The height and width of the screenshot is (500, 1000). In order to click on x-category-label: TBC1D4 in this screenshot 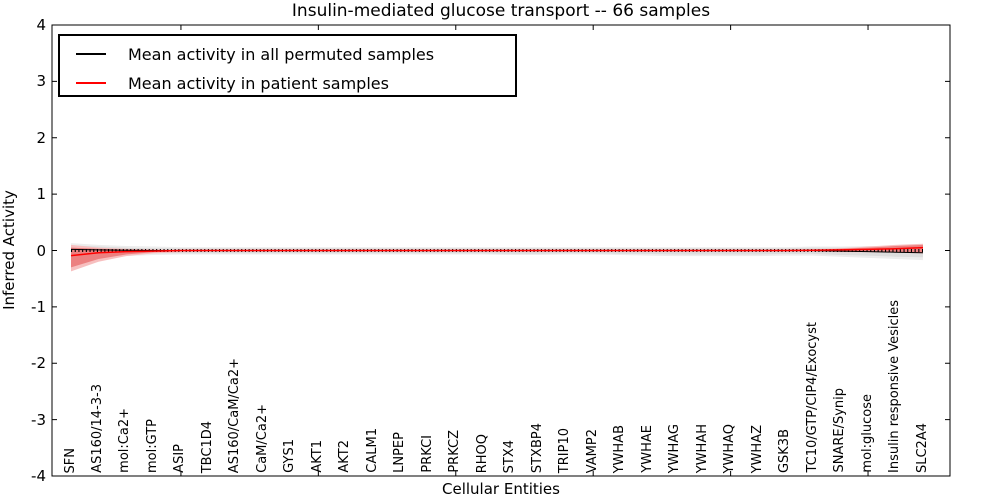, I will do `click(207, 446)`.